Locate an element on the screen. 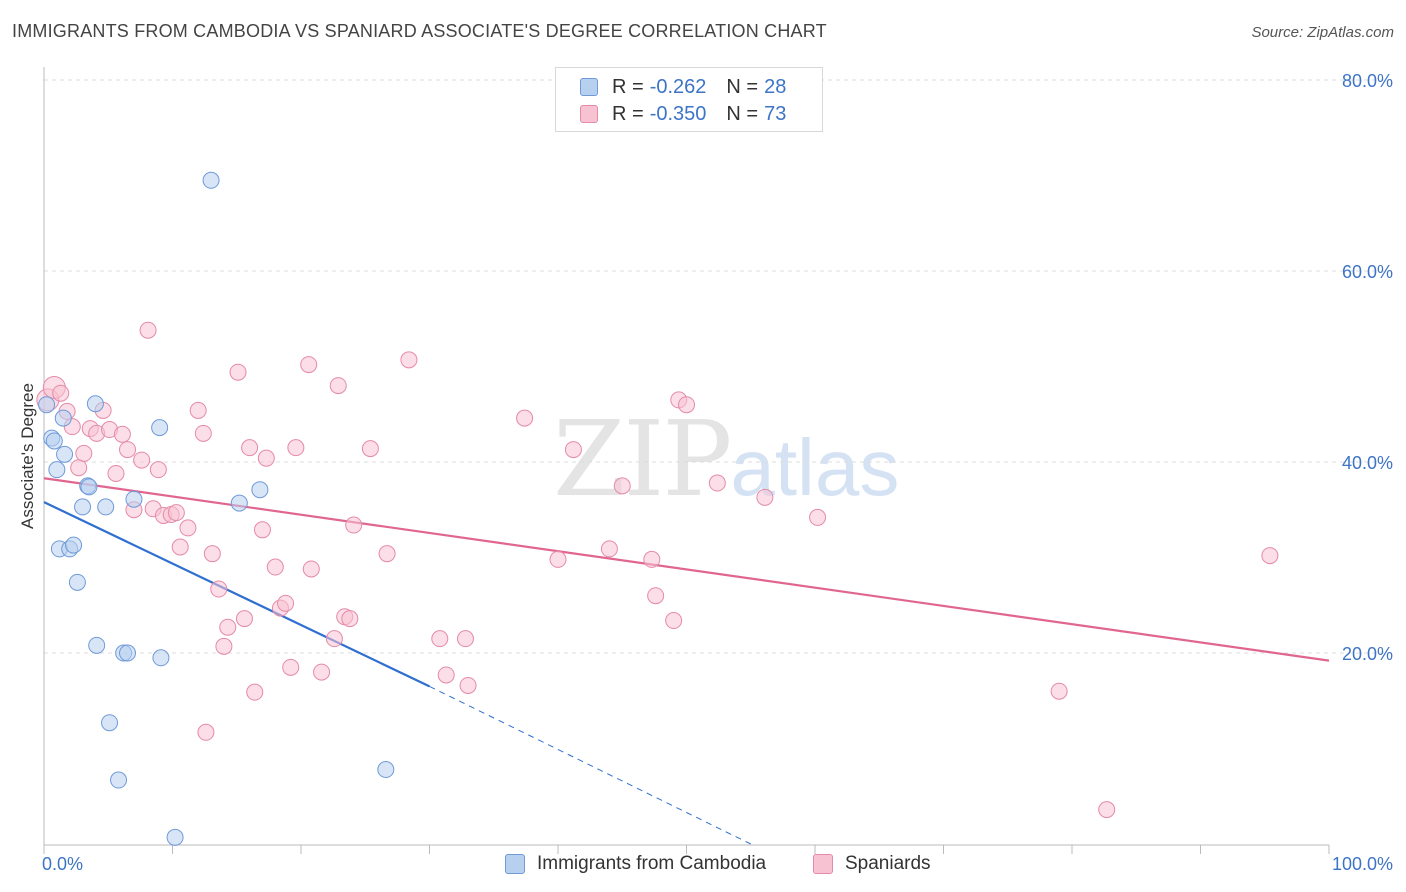 The height and width of the screenshot is (892, 1406). legend-swatch-pink is located at coordinates (589, 114).